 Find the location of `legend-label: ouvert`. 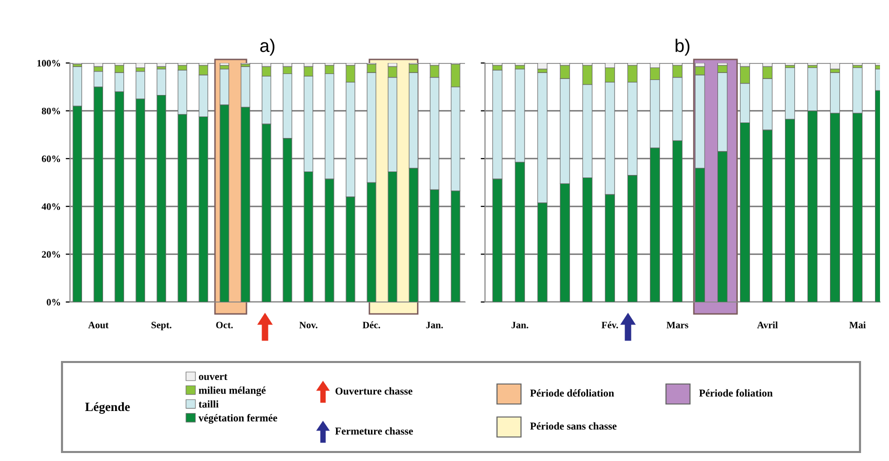

legend-label: ouvert is located at coordinates (213, 377).